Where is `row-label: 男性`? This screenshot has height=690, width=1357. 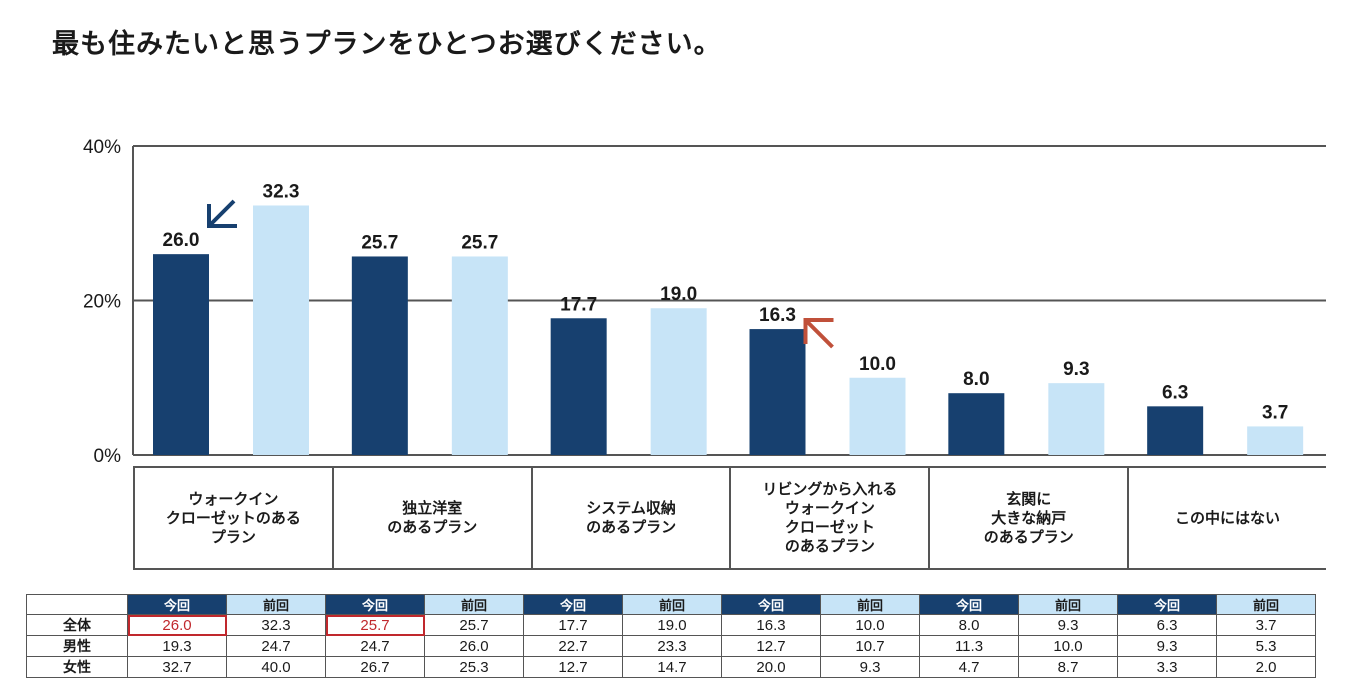
row-label: 男性 is located at coordinates (77, 646).